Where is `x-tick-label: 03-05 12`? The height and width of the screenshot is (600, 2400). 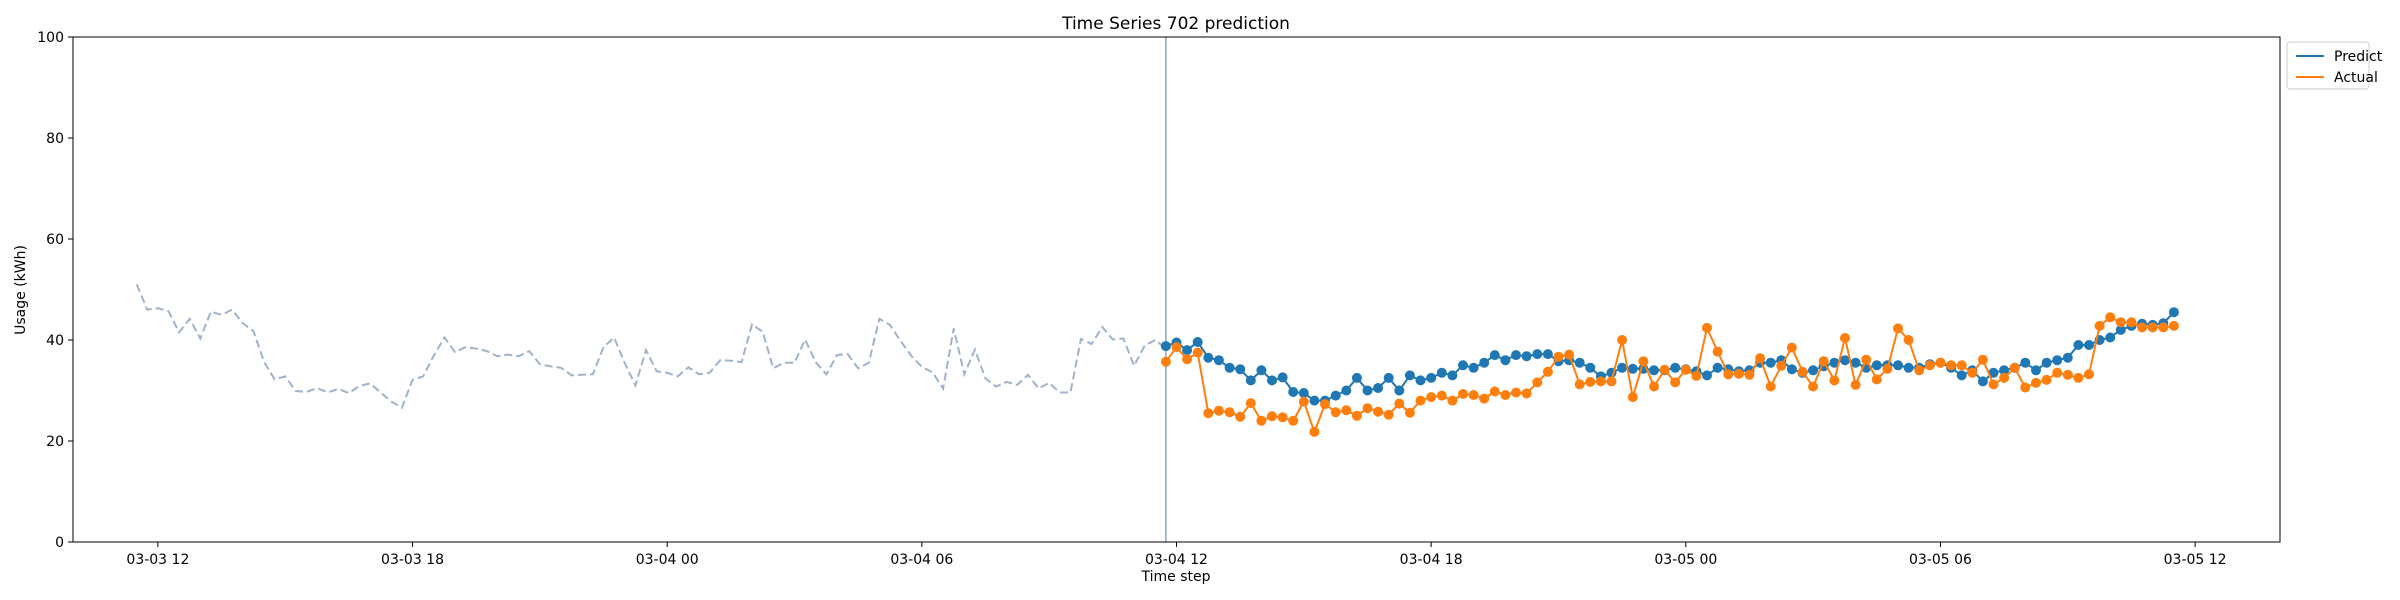 x-tick-label: 03-05 12 is located at coordinates (2195, 560).